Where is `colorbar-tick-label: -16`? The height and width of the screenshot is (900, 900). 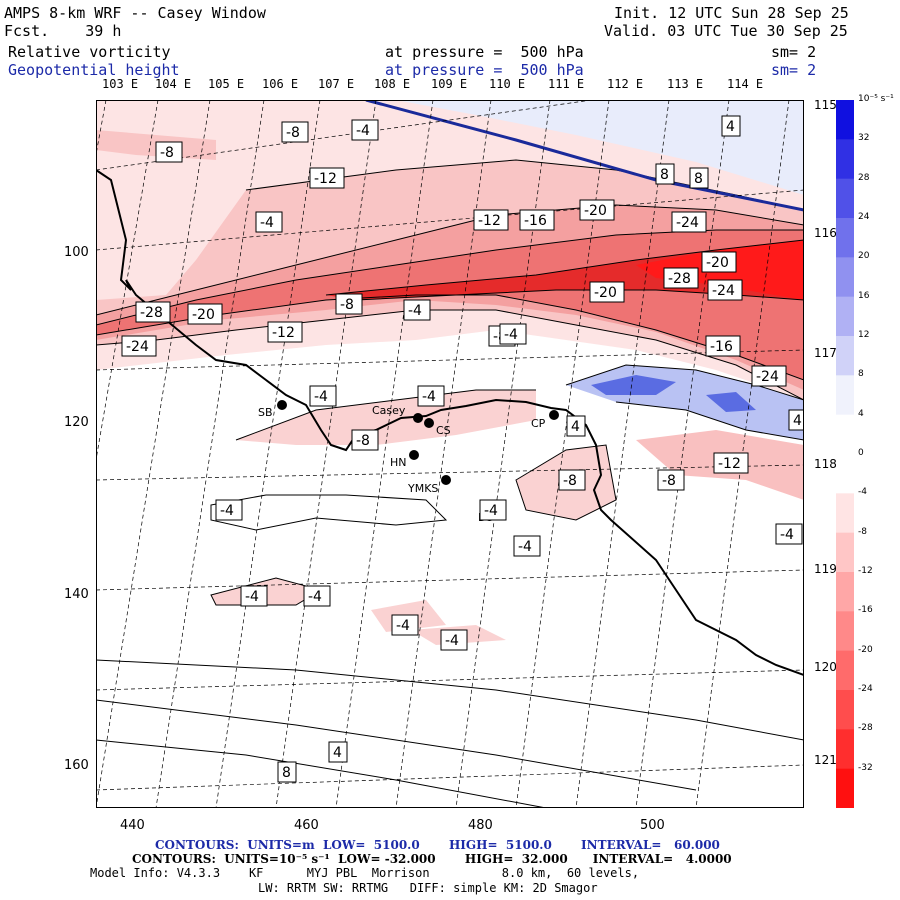 colorbar-tick-label: -16 is located at coordinates (865, 610).